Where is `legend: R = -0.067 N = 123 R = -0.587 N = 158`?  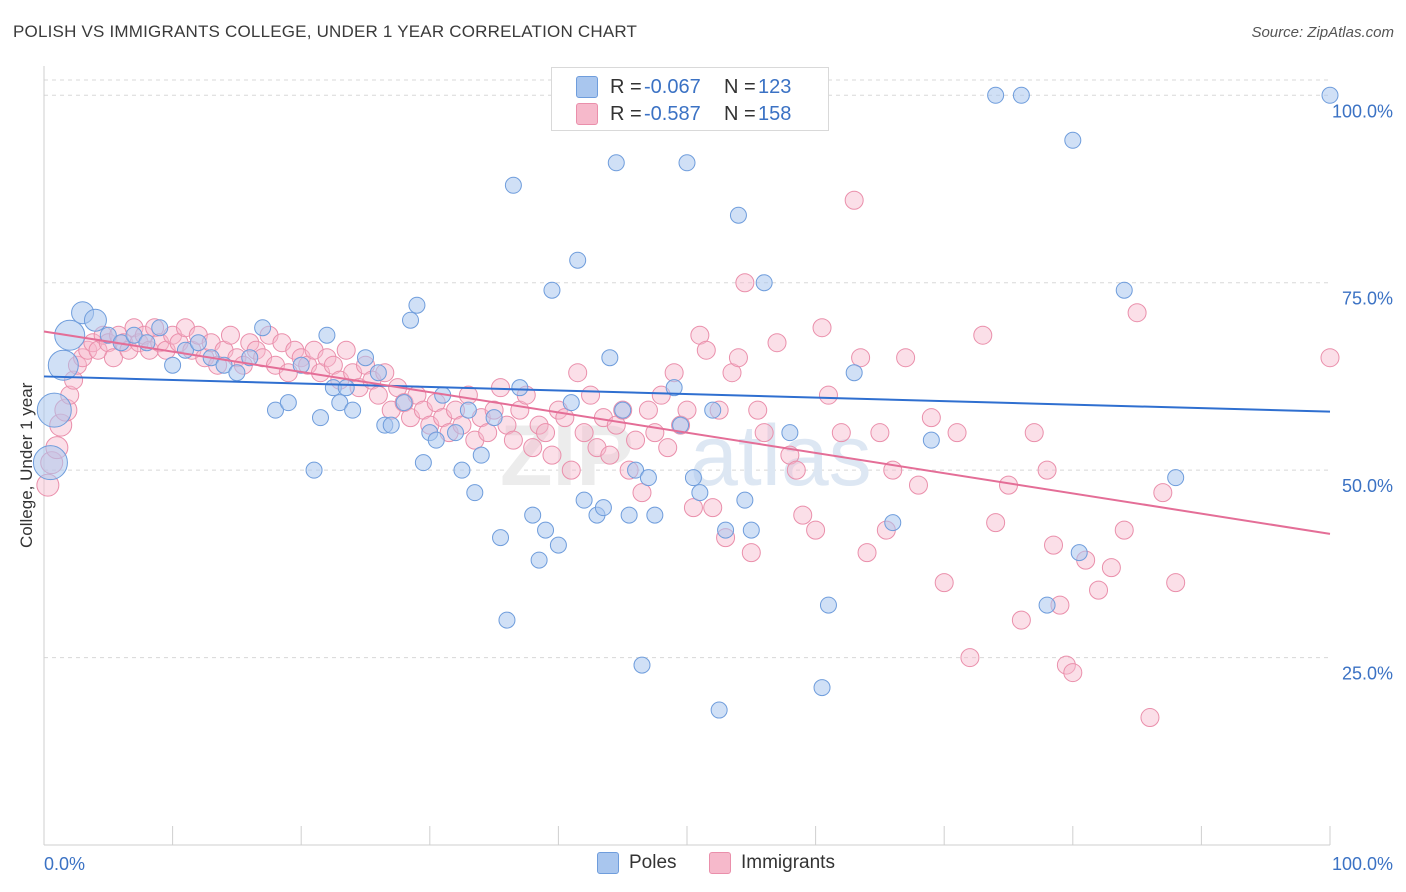 legend: R = -0.067 N = 123 R = -0.587 N = 158 is located at coordinates (690, 99).